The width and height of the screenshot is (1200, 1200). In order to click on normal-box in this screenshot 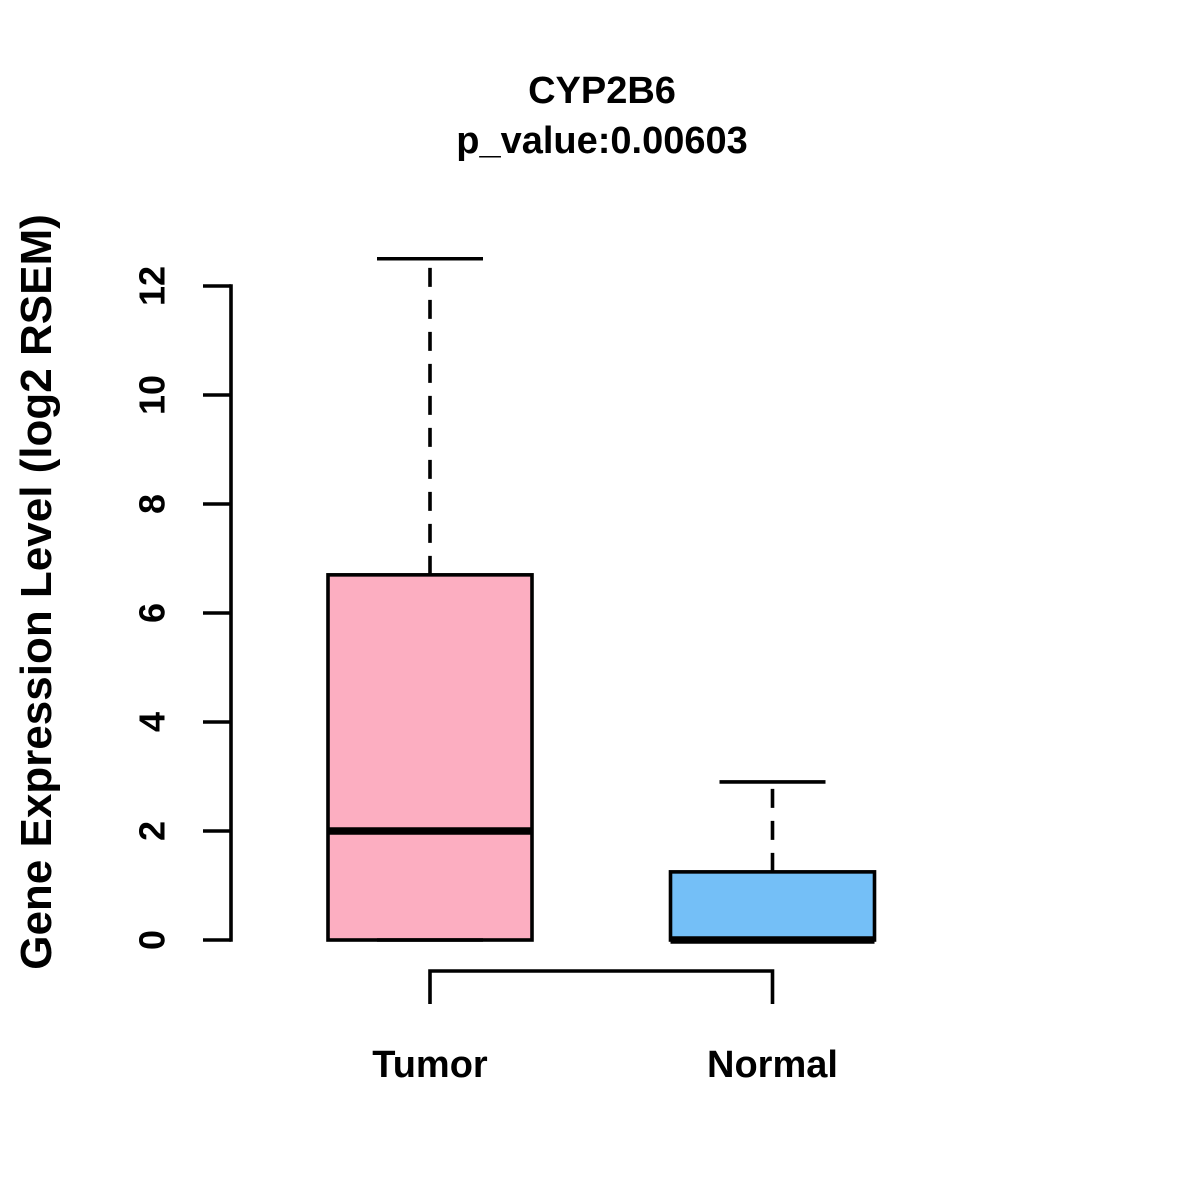, I will do `click(772, 906)`.